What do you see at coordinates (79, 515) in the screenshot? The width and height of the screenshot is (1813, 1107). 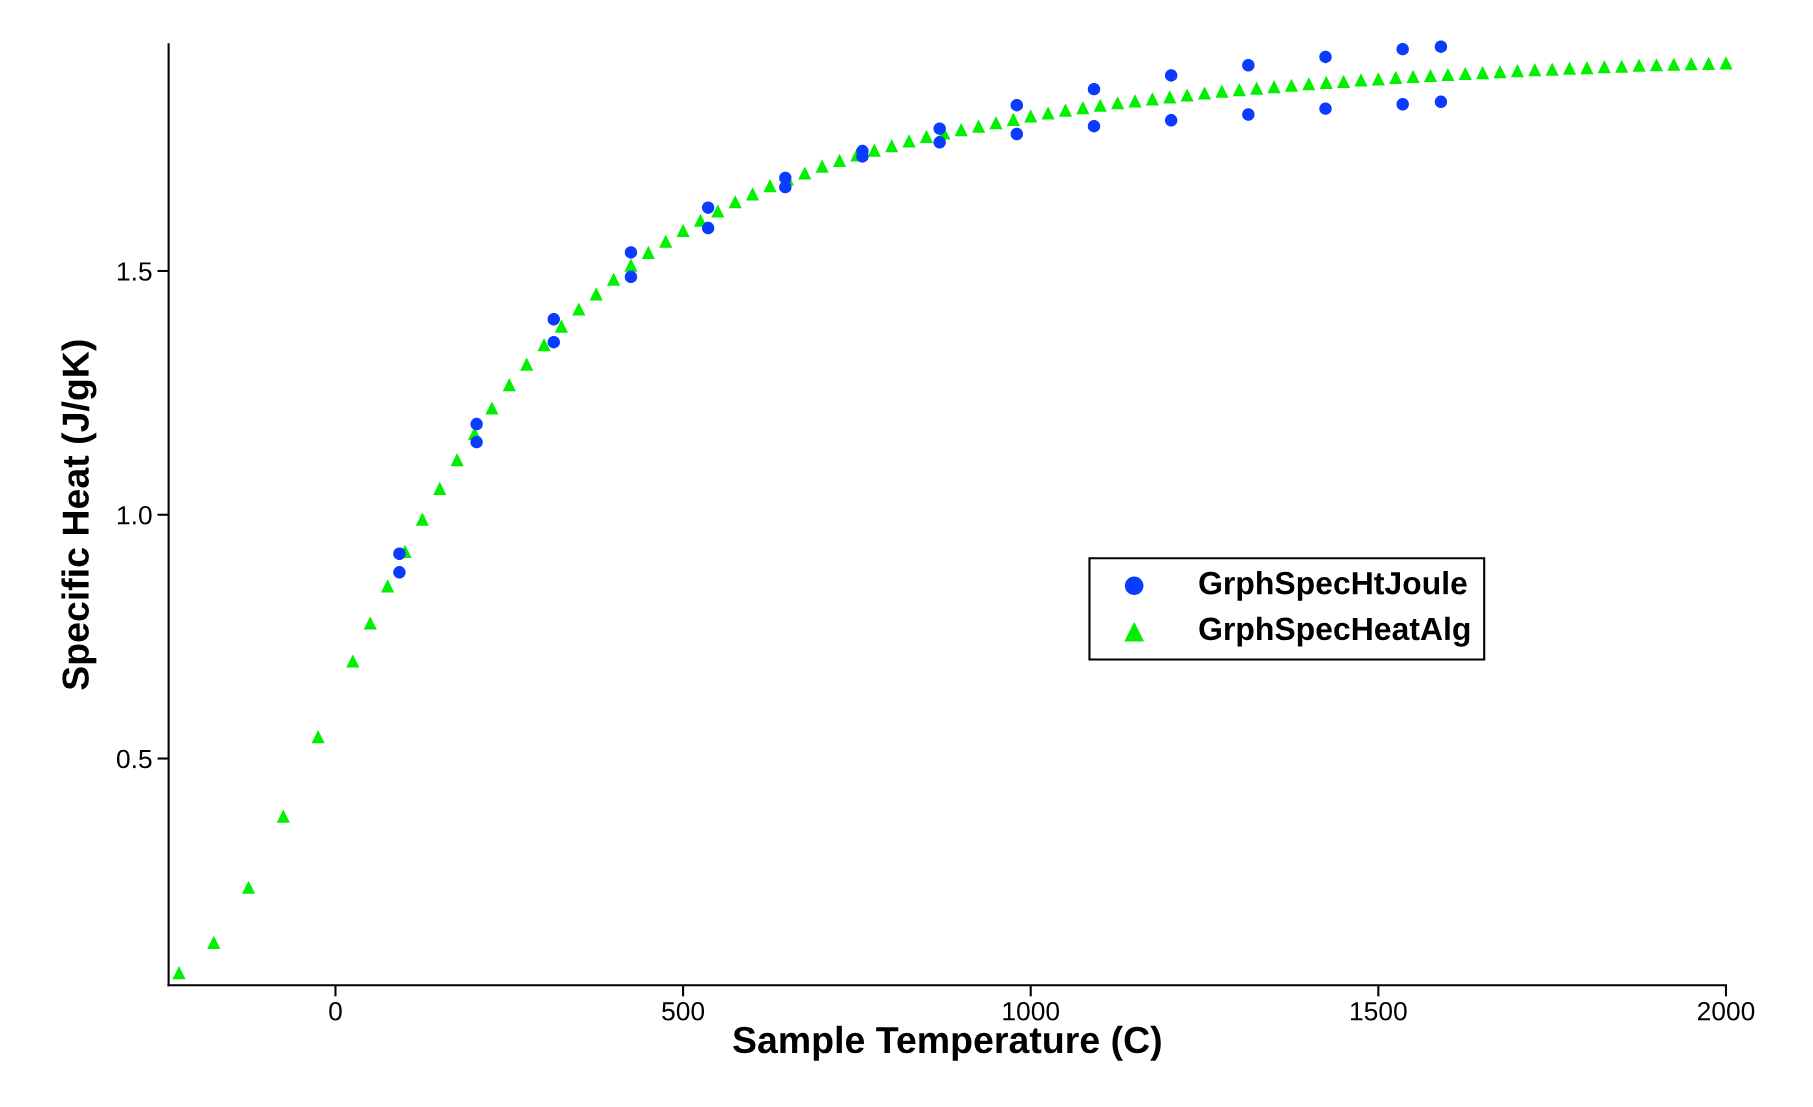 I see `y-axis-title: Specific Heat (J/gK)` at bounding box center [79, 515].